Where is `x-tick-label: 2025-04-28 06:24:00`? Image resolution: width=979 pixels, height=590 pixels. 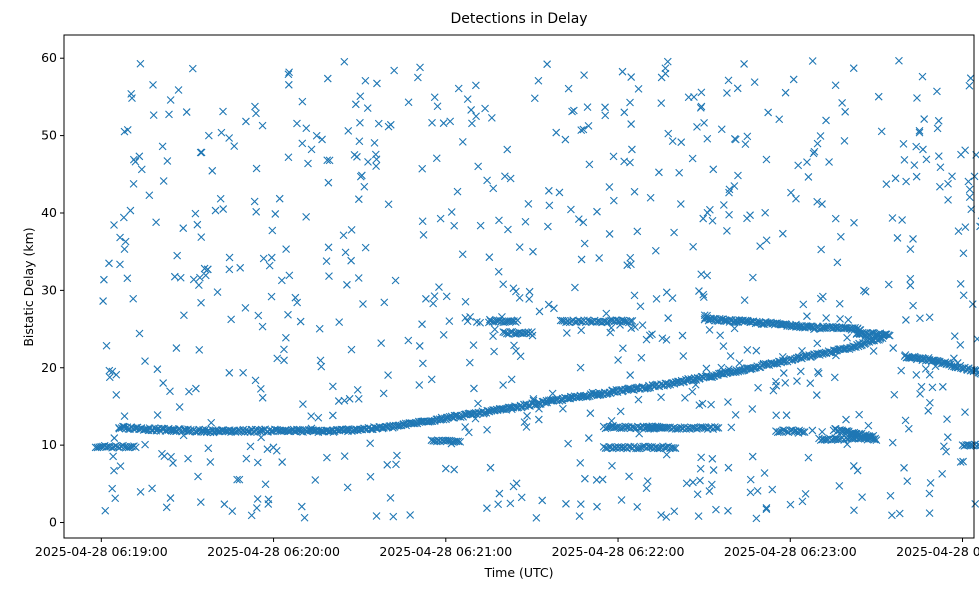 x-tick-label: 2025-04-28 06:24:00 is located at coordinates (937, 551).